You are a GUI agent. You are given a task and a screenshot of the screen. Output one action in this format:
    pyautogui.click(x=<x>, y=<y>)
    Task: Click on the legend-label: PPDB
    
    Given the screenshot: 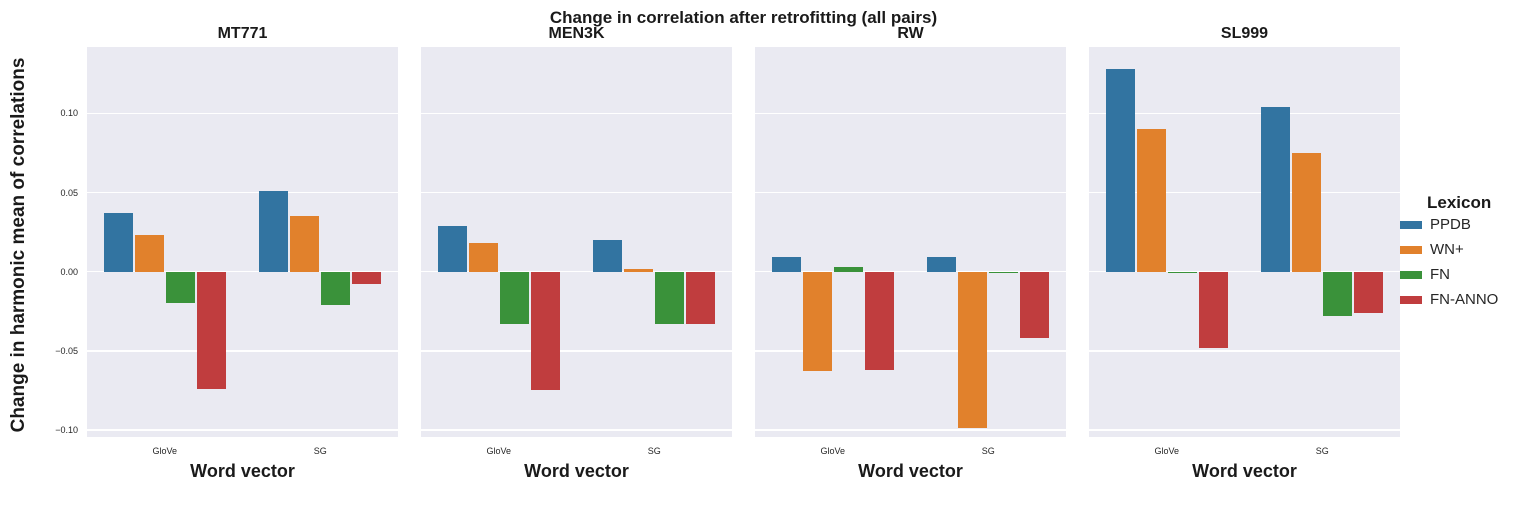 What is the action you would take?
    pyautogui.click(x=1450, y=224)
    